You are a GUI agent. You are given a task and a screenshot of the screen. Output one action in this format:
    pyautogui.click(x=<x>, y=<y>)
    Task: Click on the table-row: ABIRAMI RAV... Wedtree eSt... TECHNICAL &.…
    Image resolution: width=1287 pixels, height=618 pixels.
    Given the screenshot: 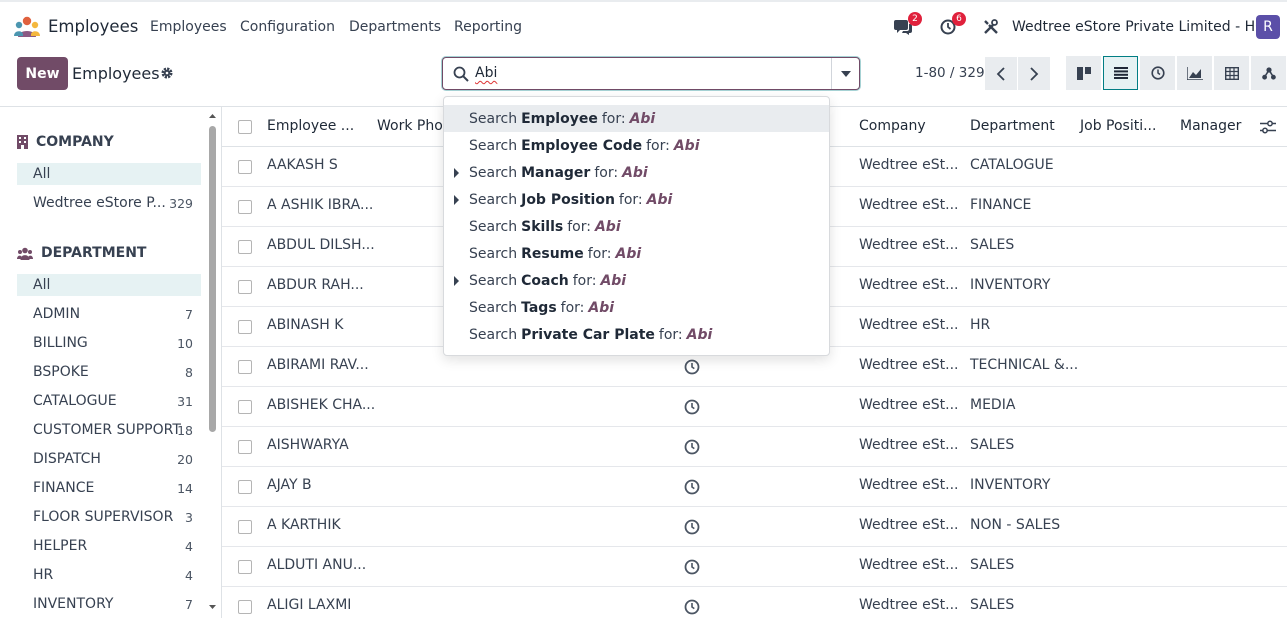 What is the action you would take?
    pyautogui.click(x=754, y=367)
    